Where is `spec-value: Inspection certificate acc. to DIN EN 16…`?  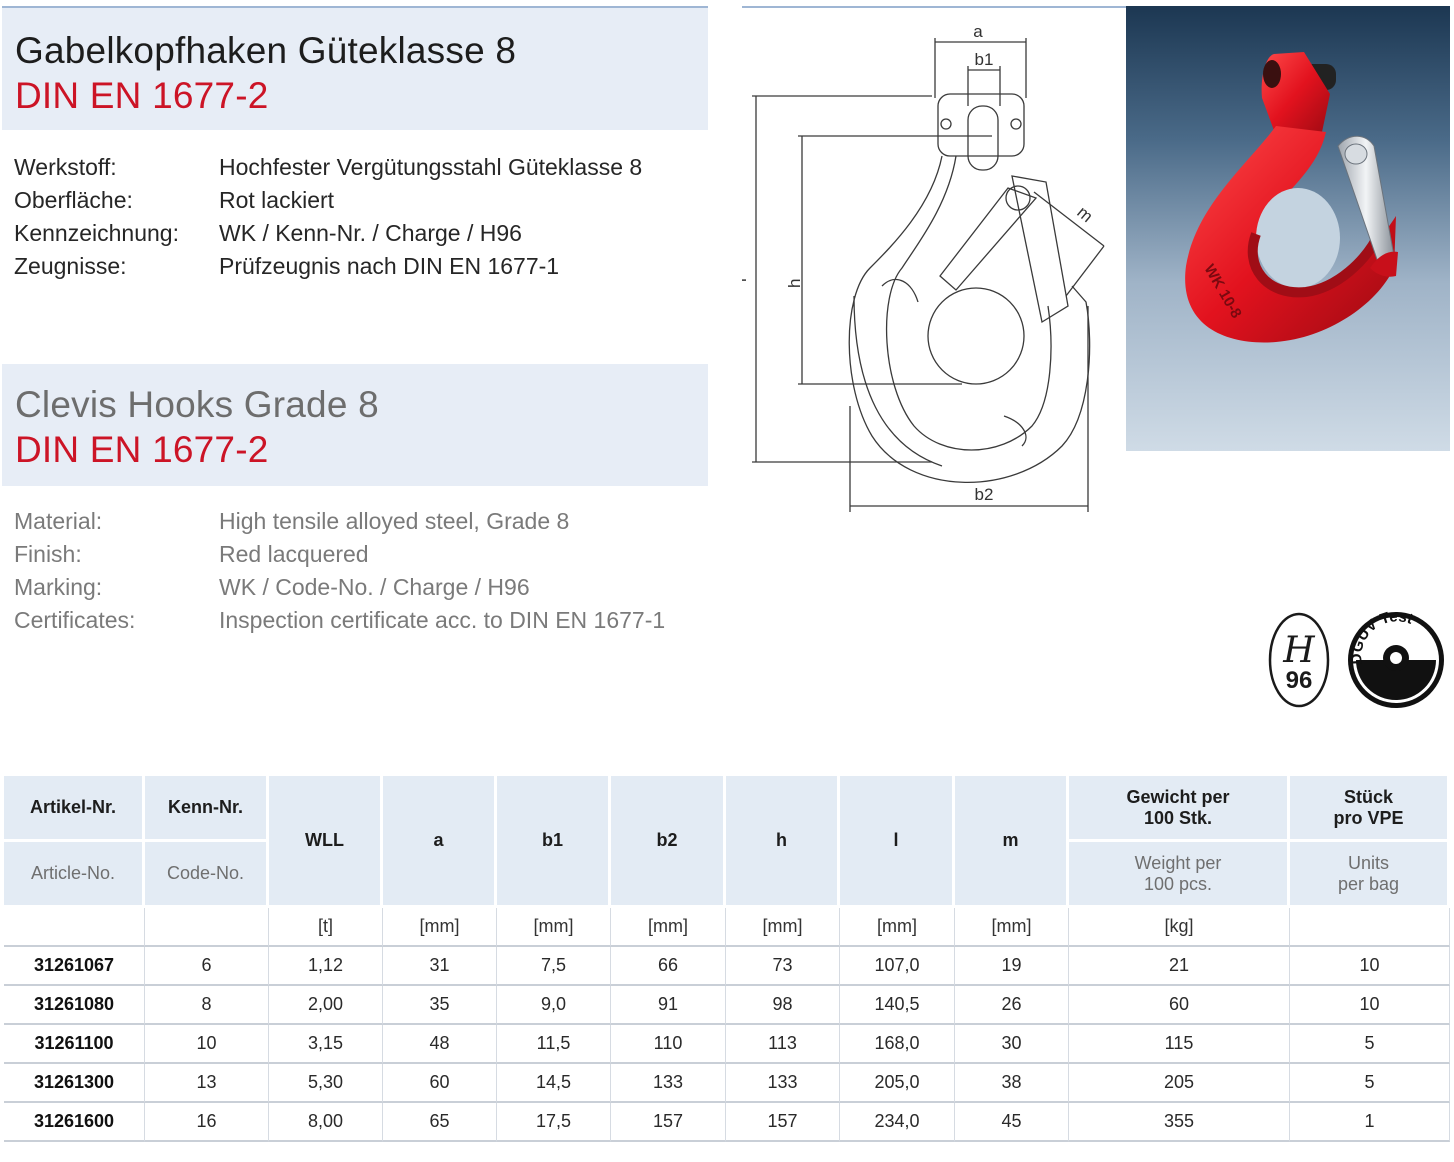
spec-value: Inspection certificate acc. to DIN EN 16… is located at coordinates (442, 620).